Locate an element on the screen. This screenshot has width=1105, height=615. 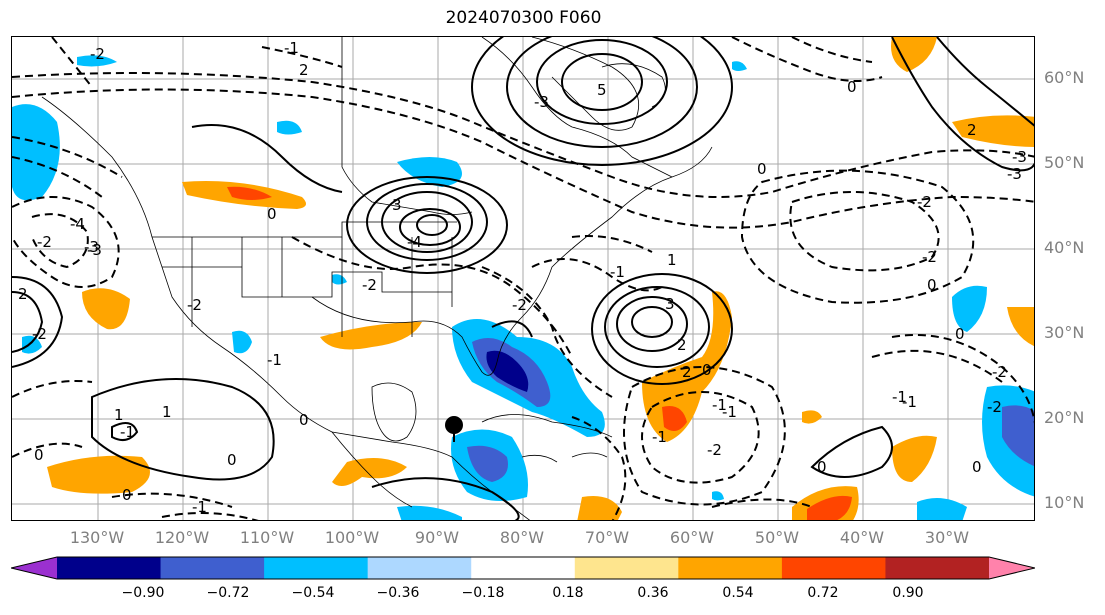
lon-label: 90°W is located at coordinates (437, 537).